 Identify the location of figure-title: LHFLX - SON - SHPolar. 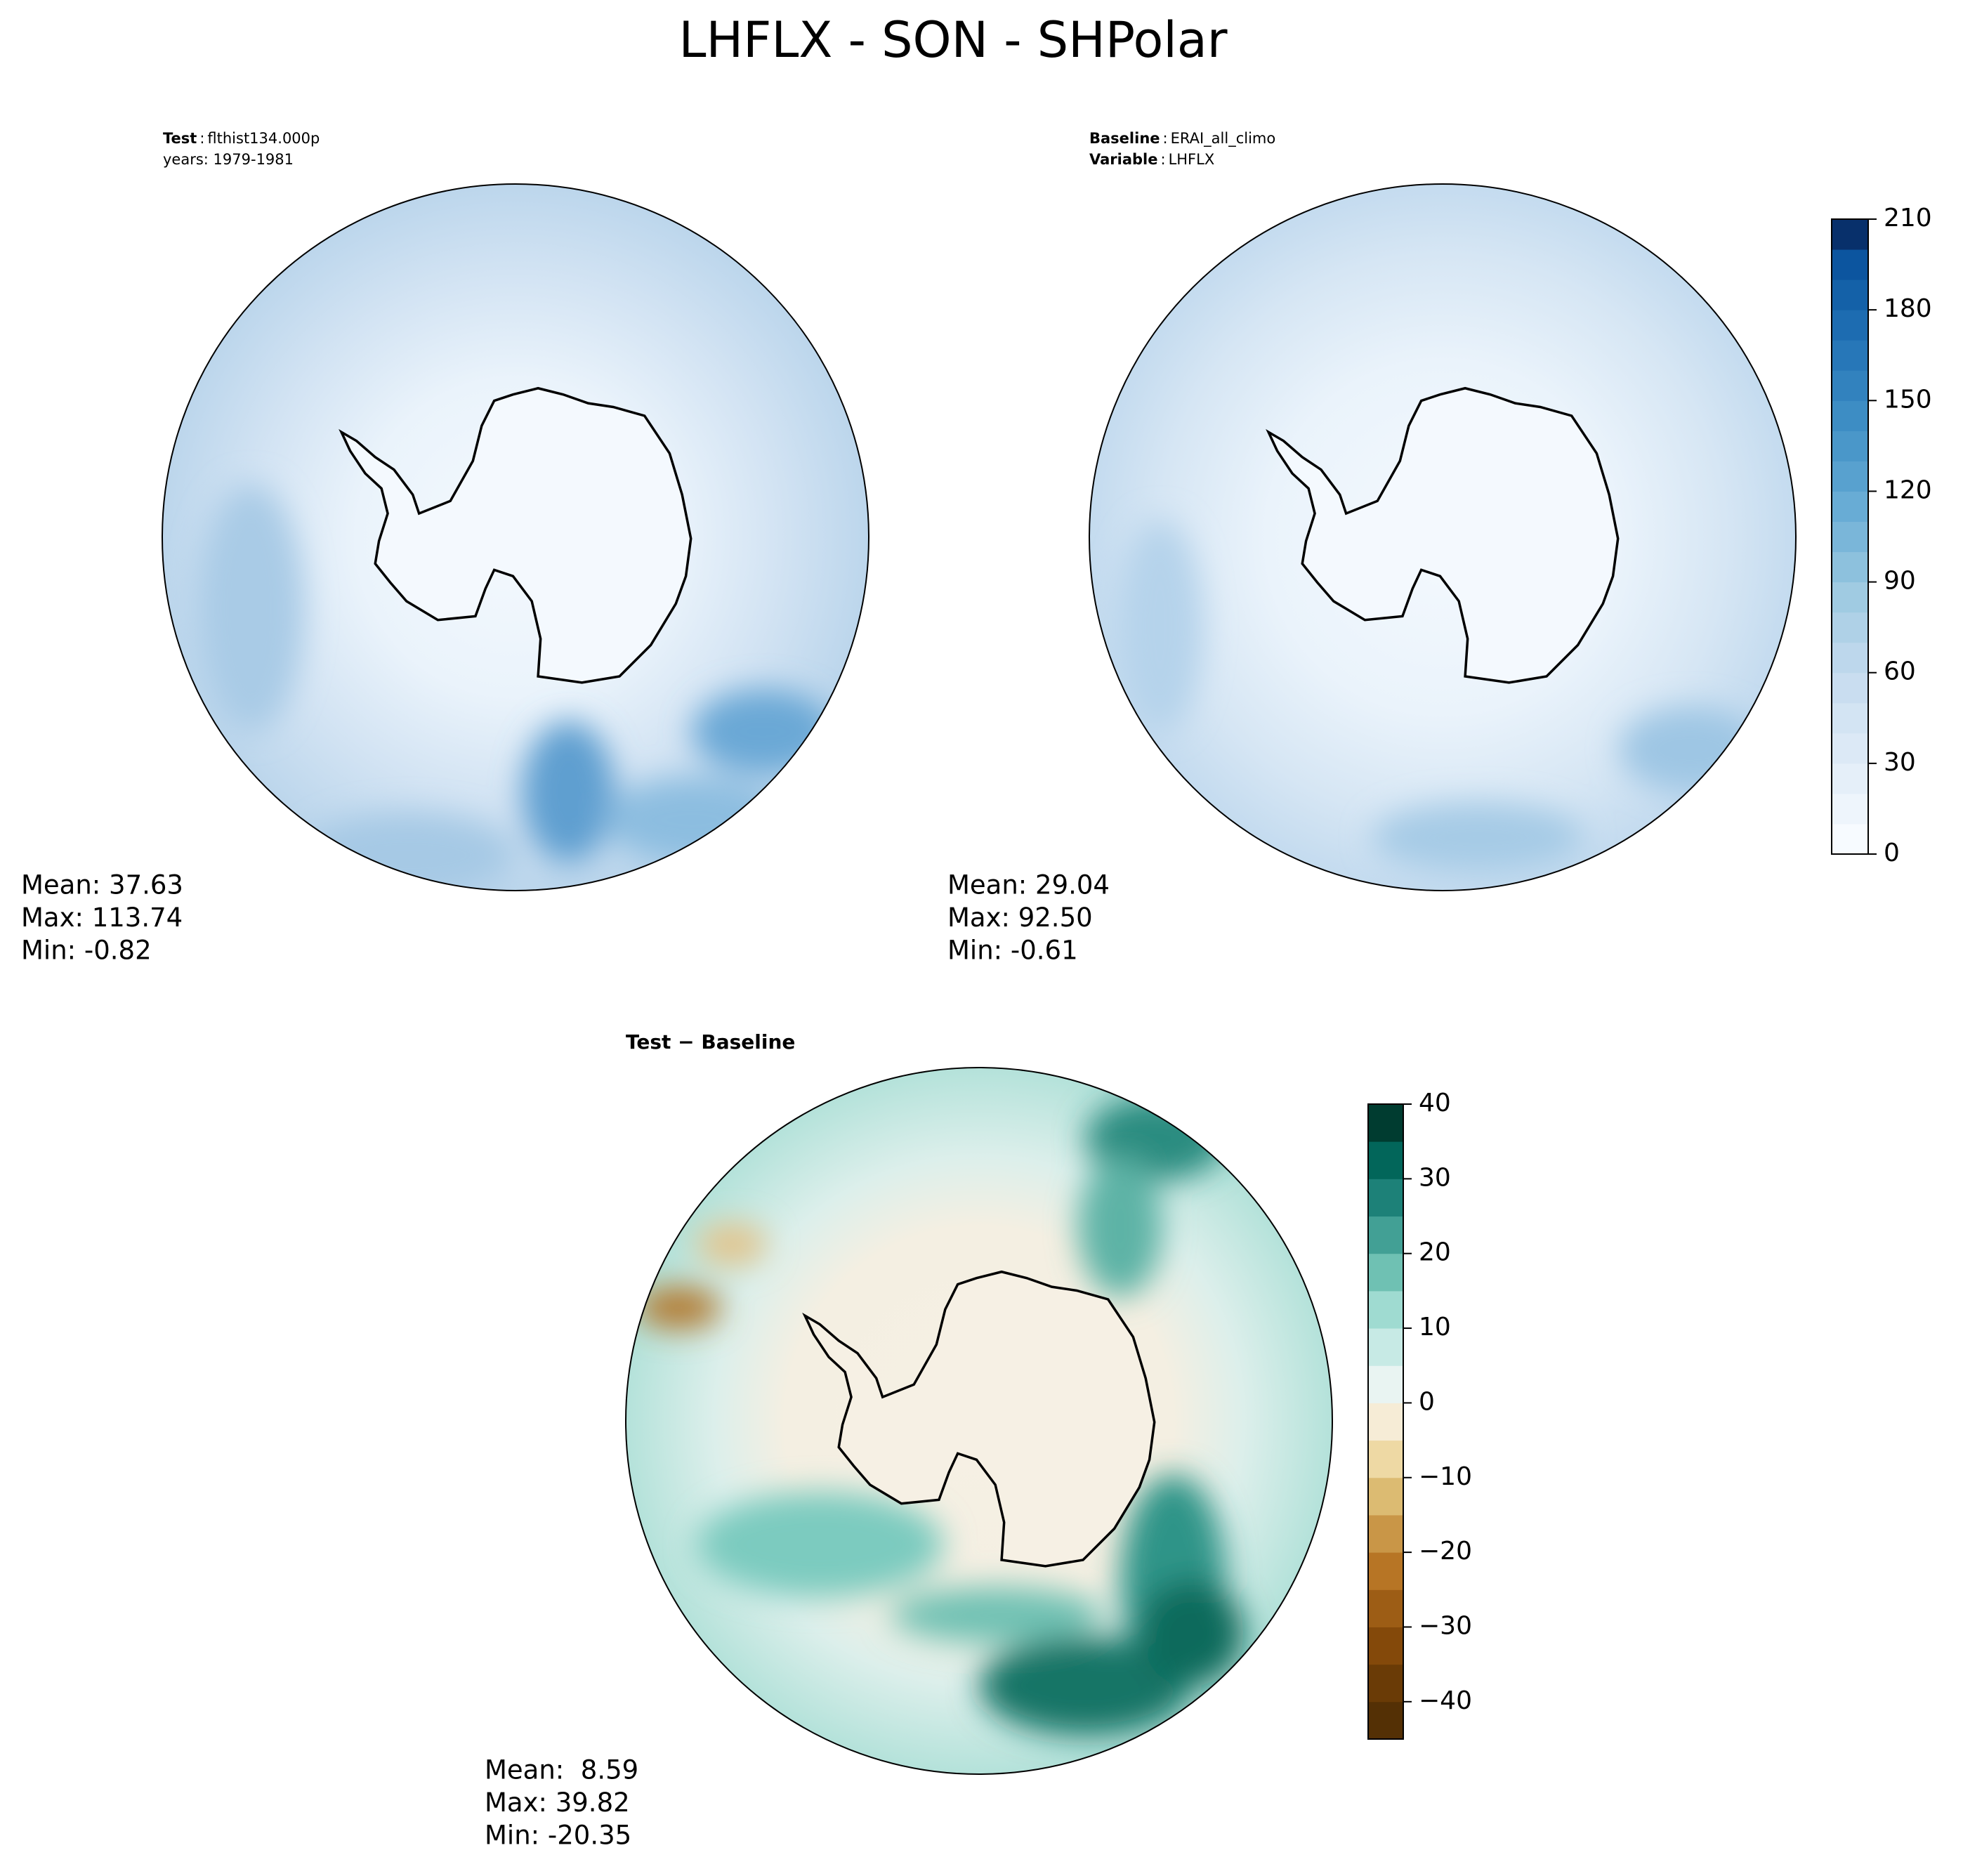
(952, 40).